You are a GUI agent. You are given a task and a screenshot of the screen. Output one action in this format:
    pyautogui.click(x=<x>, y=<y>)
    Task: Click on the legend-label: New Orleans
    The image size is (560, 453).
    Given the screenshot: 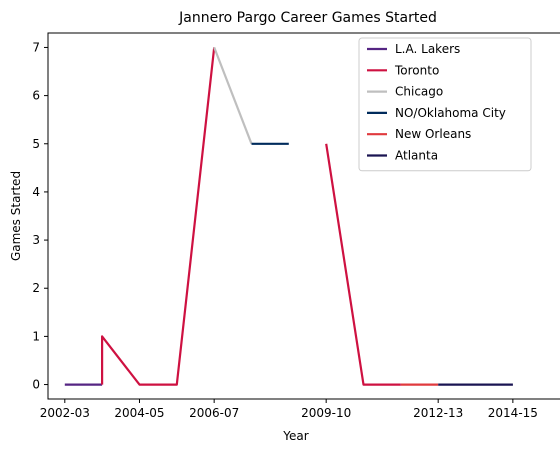 What is the action you would take?
    pyautogui.click(x=433, y=134)
    